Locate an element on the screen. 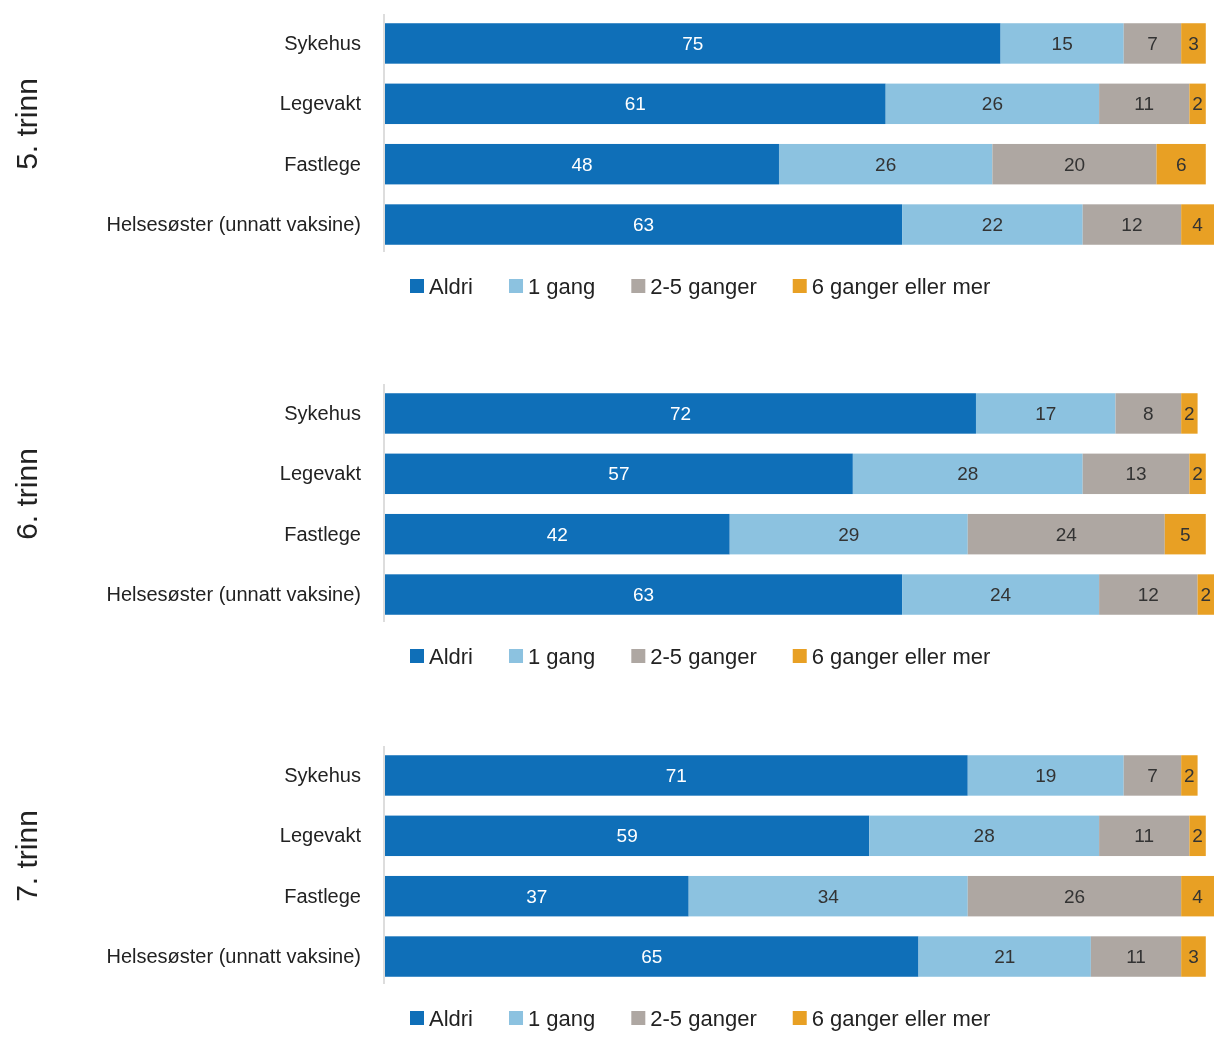 The width and height of the screenshot is (1221, 1041). data-label: 24 is located at coordinates (1066, 534).